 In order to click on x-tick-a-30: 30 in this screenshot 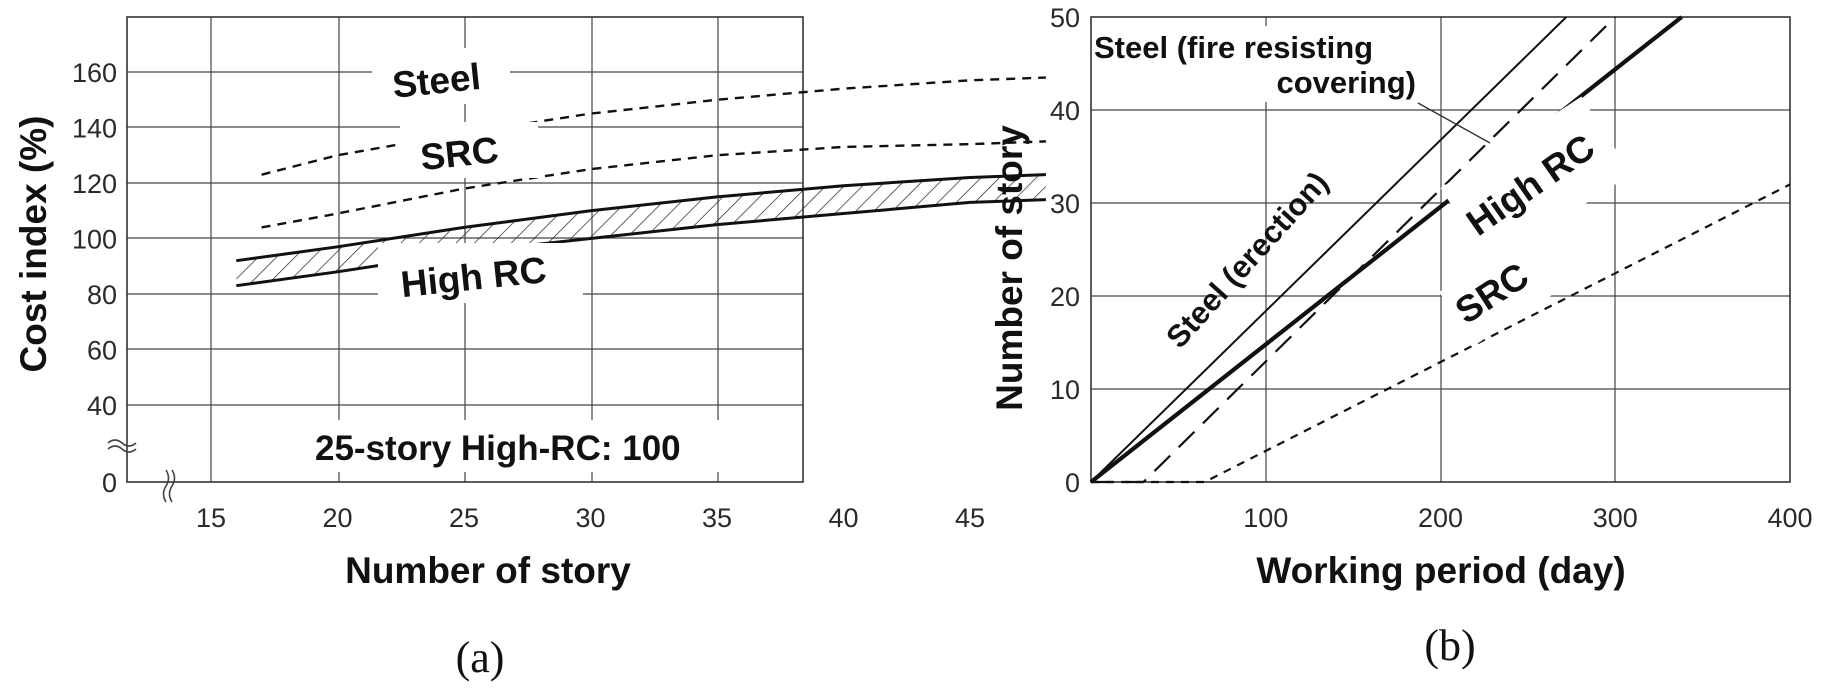, I will do `click(590, 518)`.